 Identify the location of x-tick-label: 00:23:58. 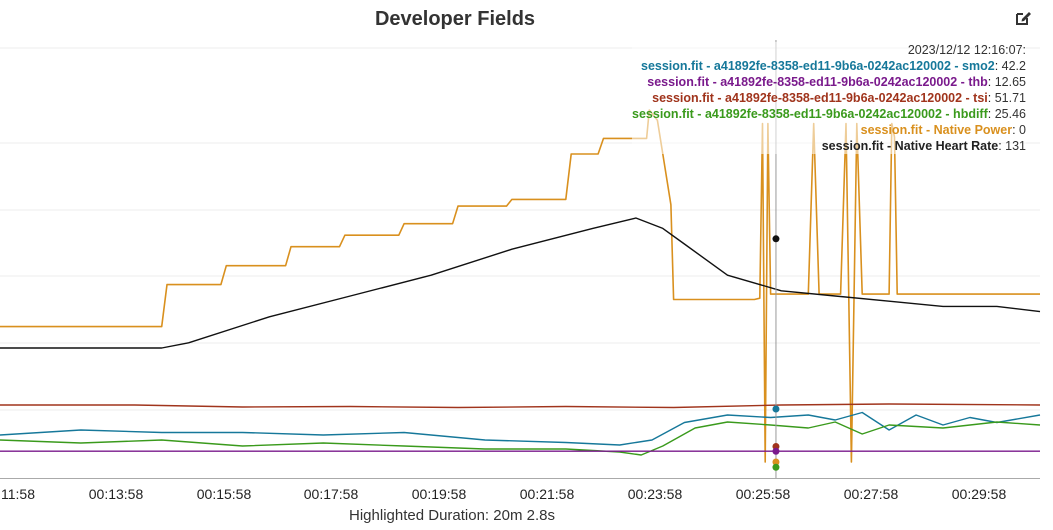
(655, 494).